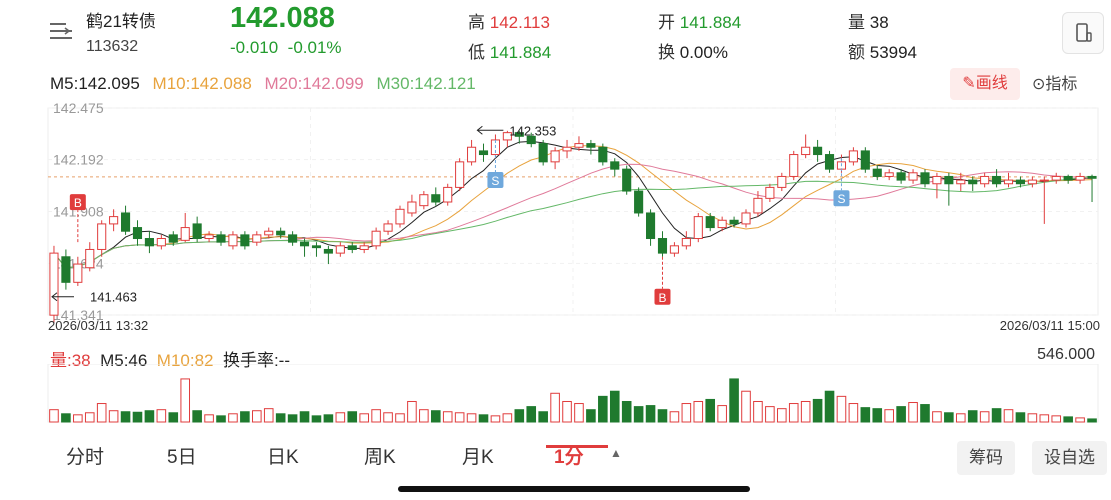 The width and height of the screenshot is (1111, 500). Describe the element at coordinates (478, 457) in the screenshot. I see `tab-month-k: 月K` at that location.